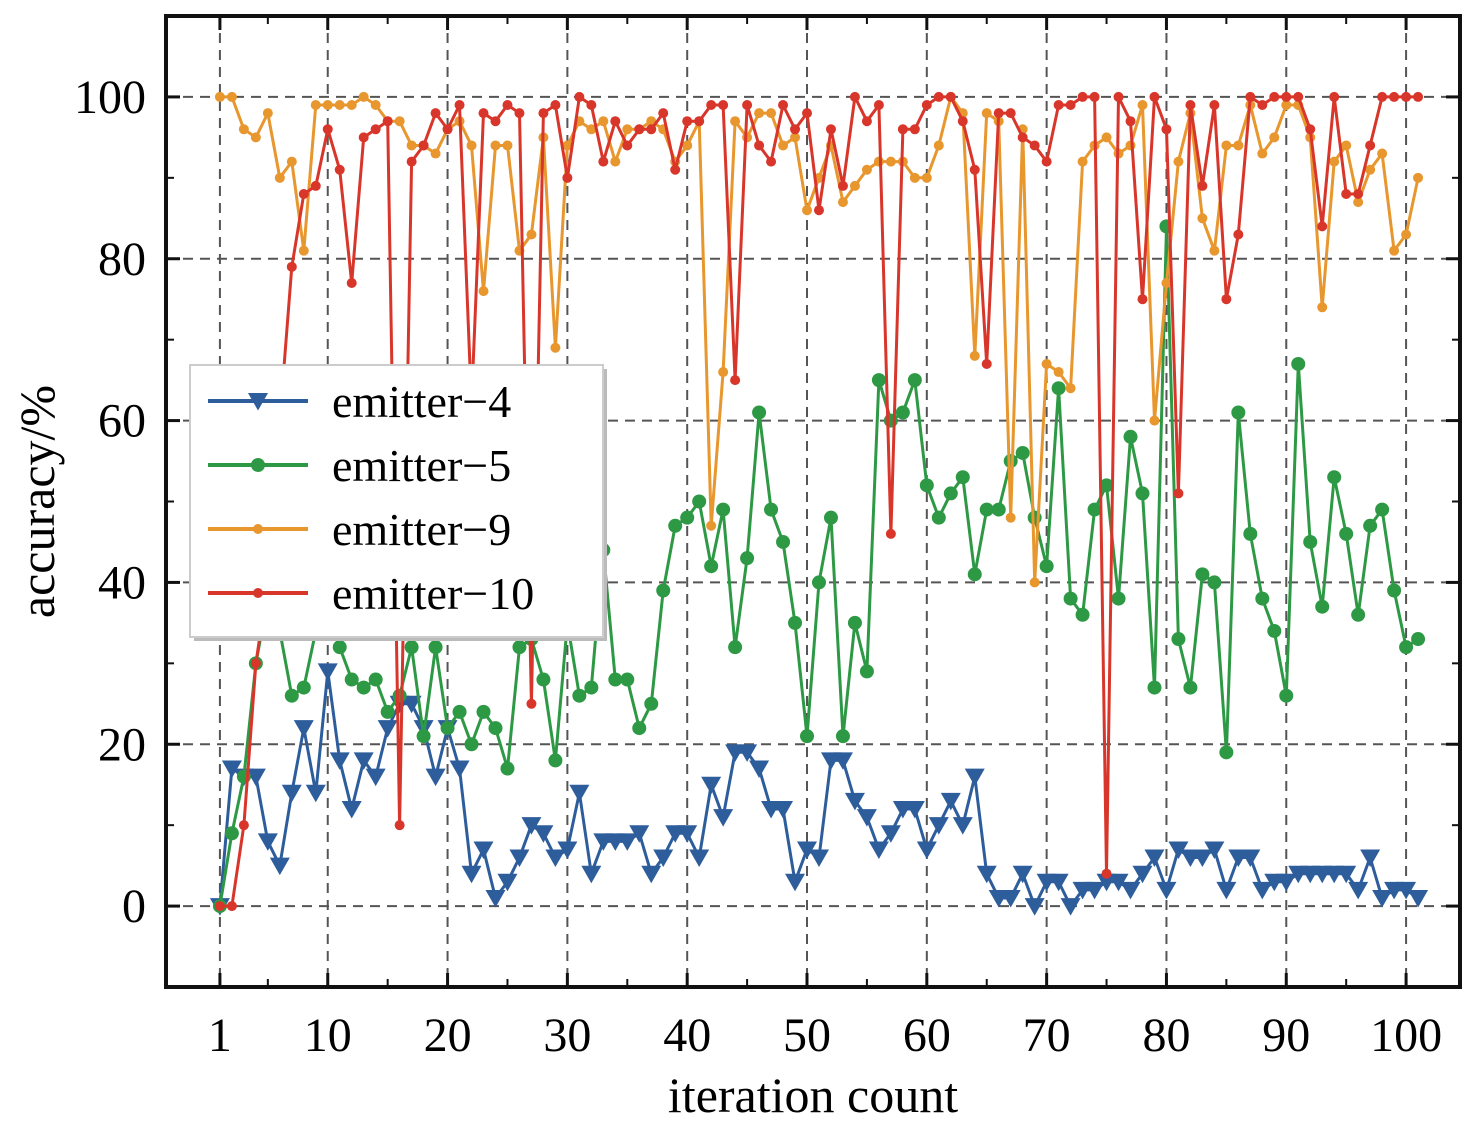 Image resolution: width=1475 pixels, height=1123 pixels. Describe the element at coordinates (134, 906) in the screenshot. I see `y-tick-label: 0` at that location.